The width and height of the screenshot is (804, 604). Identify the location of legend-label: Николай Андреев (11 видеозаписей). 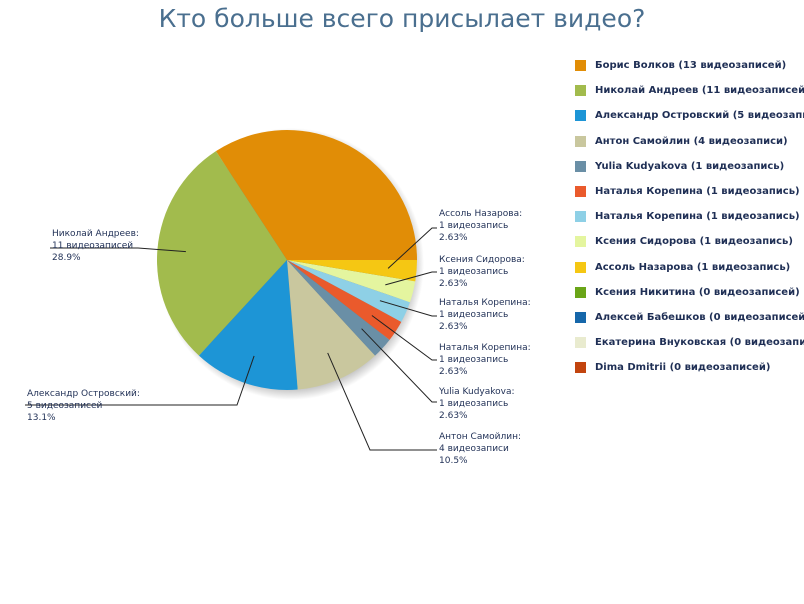
(699, 91).